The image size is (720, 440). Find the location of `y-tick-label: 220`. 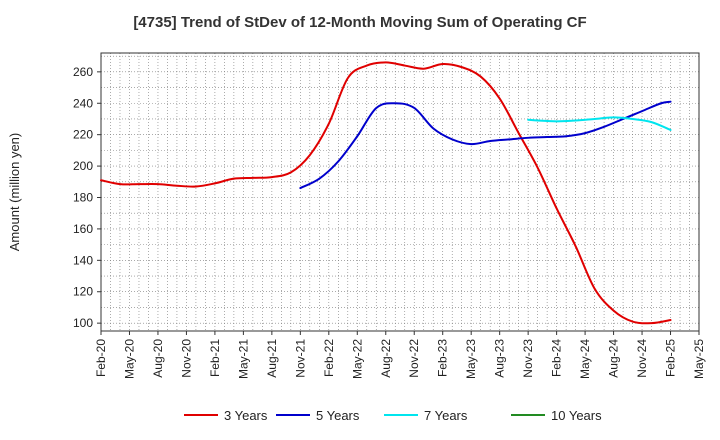

y-tick-label: 220 is located at coordinates (83, 135).